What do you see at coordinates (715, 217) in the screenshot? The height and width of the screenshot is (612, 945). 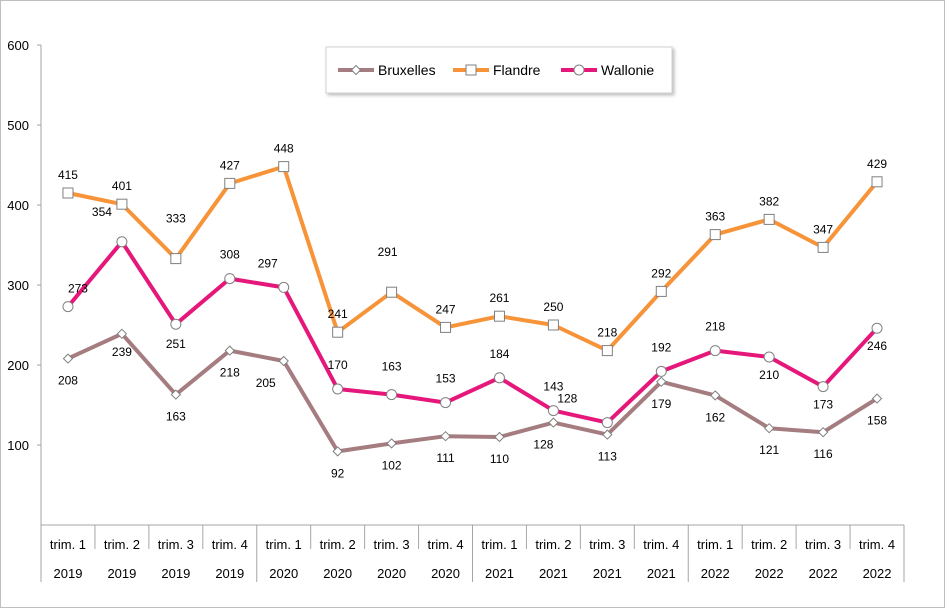 I see `data-label-flandre: 363` at bounding box center [715, 217].